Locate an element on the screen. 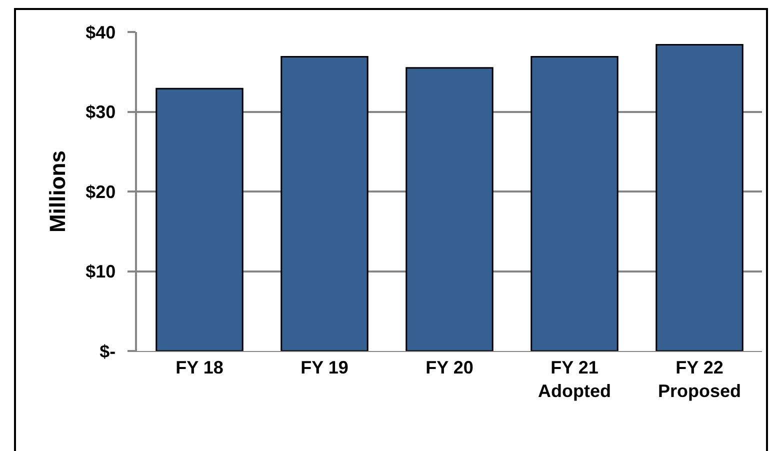 Image resolution: width=777 pixels, height=451 pixels. x-tick-label: FY 18 is located at coordinates (200, 368).